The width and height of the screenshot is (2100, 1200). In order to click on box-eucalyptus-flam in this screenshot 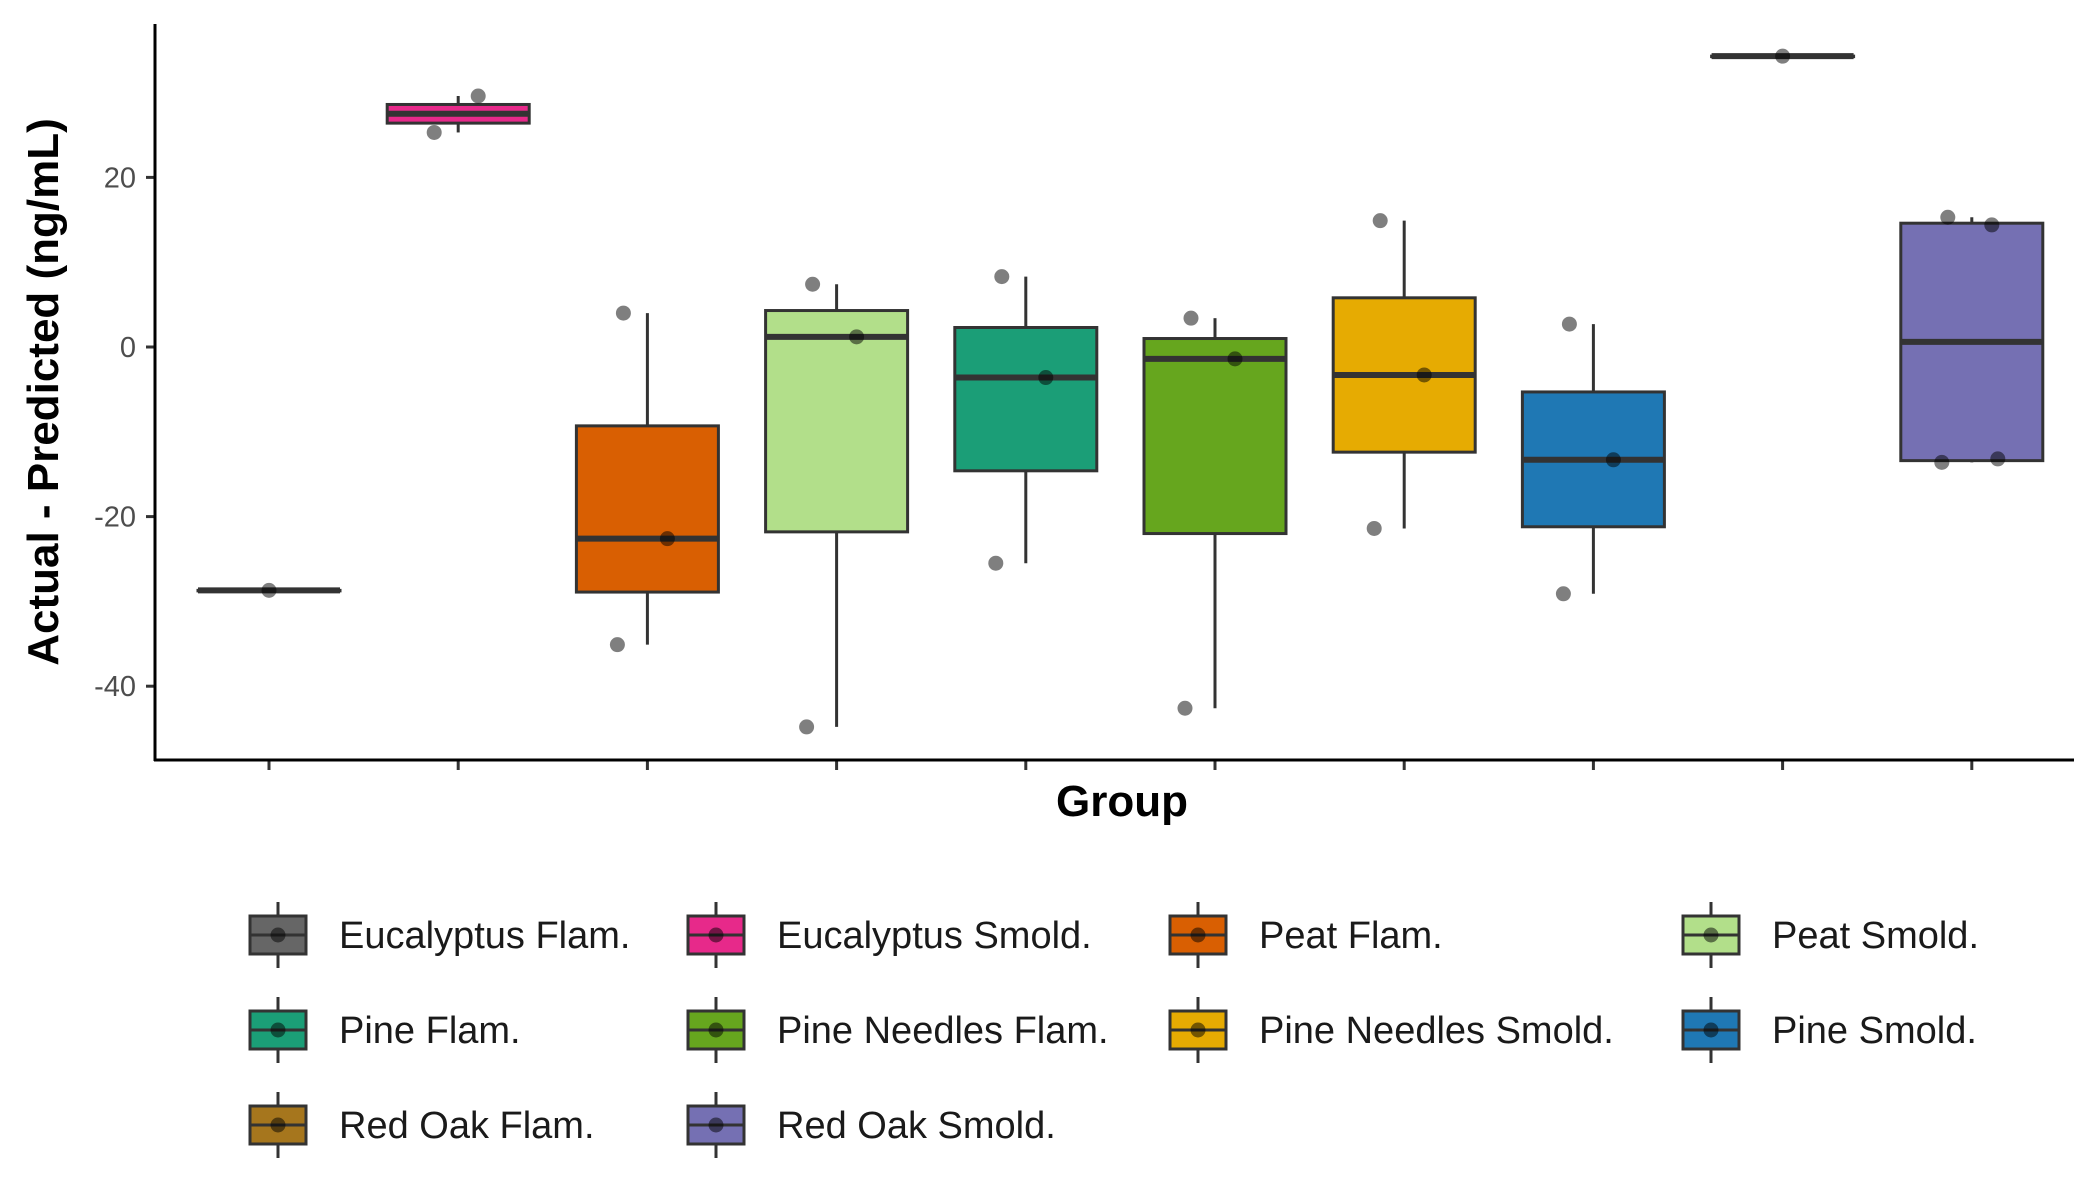, I will do `click(269, 590)`.